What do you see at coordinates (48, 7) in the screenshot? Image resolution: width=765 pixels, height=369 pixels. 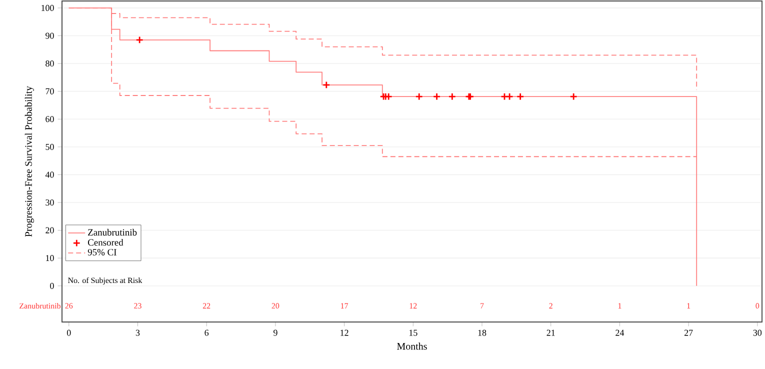 I see `y-tick-label: 100` at bounding box center [48, 7].